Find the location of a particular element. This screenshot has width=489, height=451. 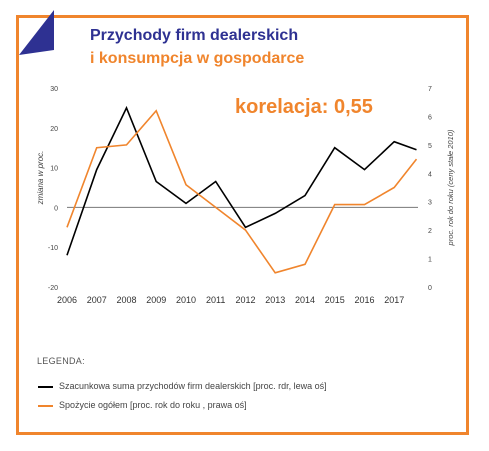

legend-swatch-orange is located at coordinates (45, 405).